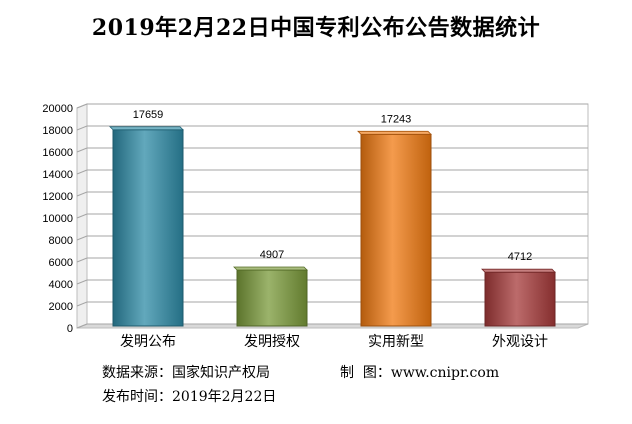 This screenshot has width=632, height=424. I want to click on y-tick-label: 10000, so click(57, 219).